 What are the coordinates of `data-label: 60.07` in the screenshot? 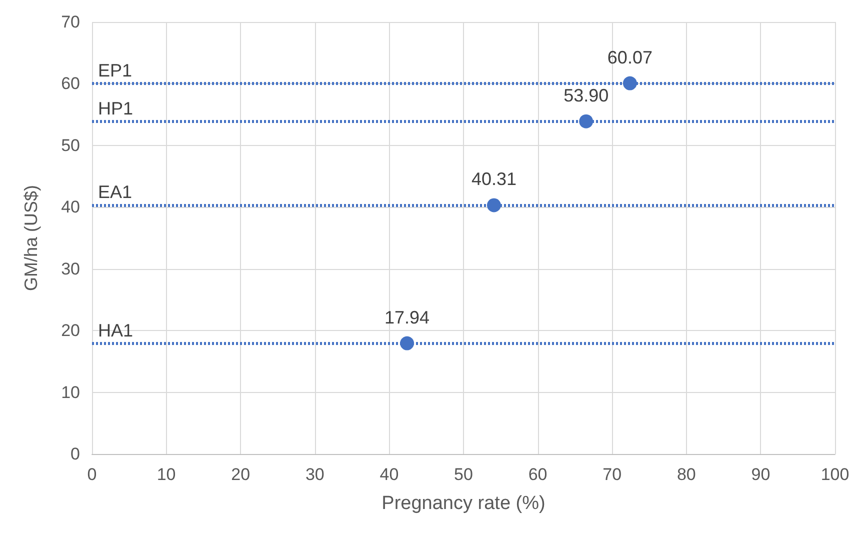 It's located at (629, 57).